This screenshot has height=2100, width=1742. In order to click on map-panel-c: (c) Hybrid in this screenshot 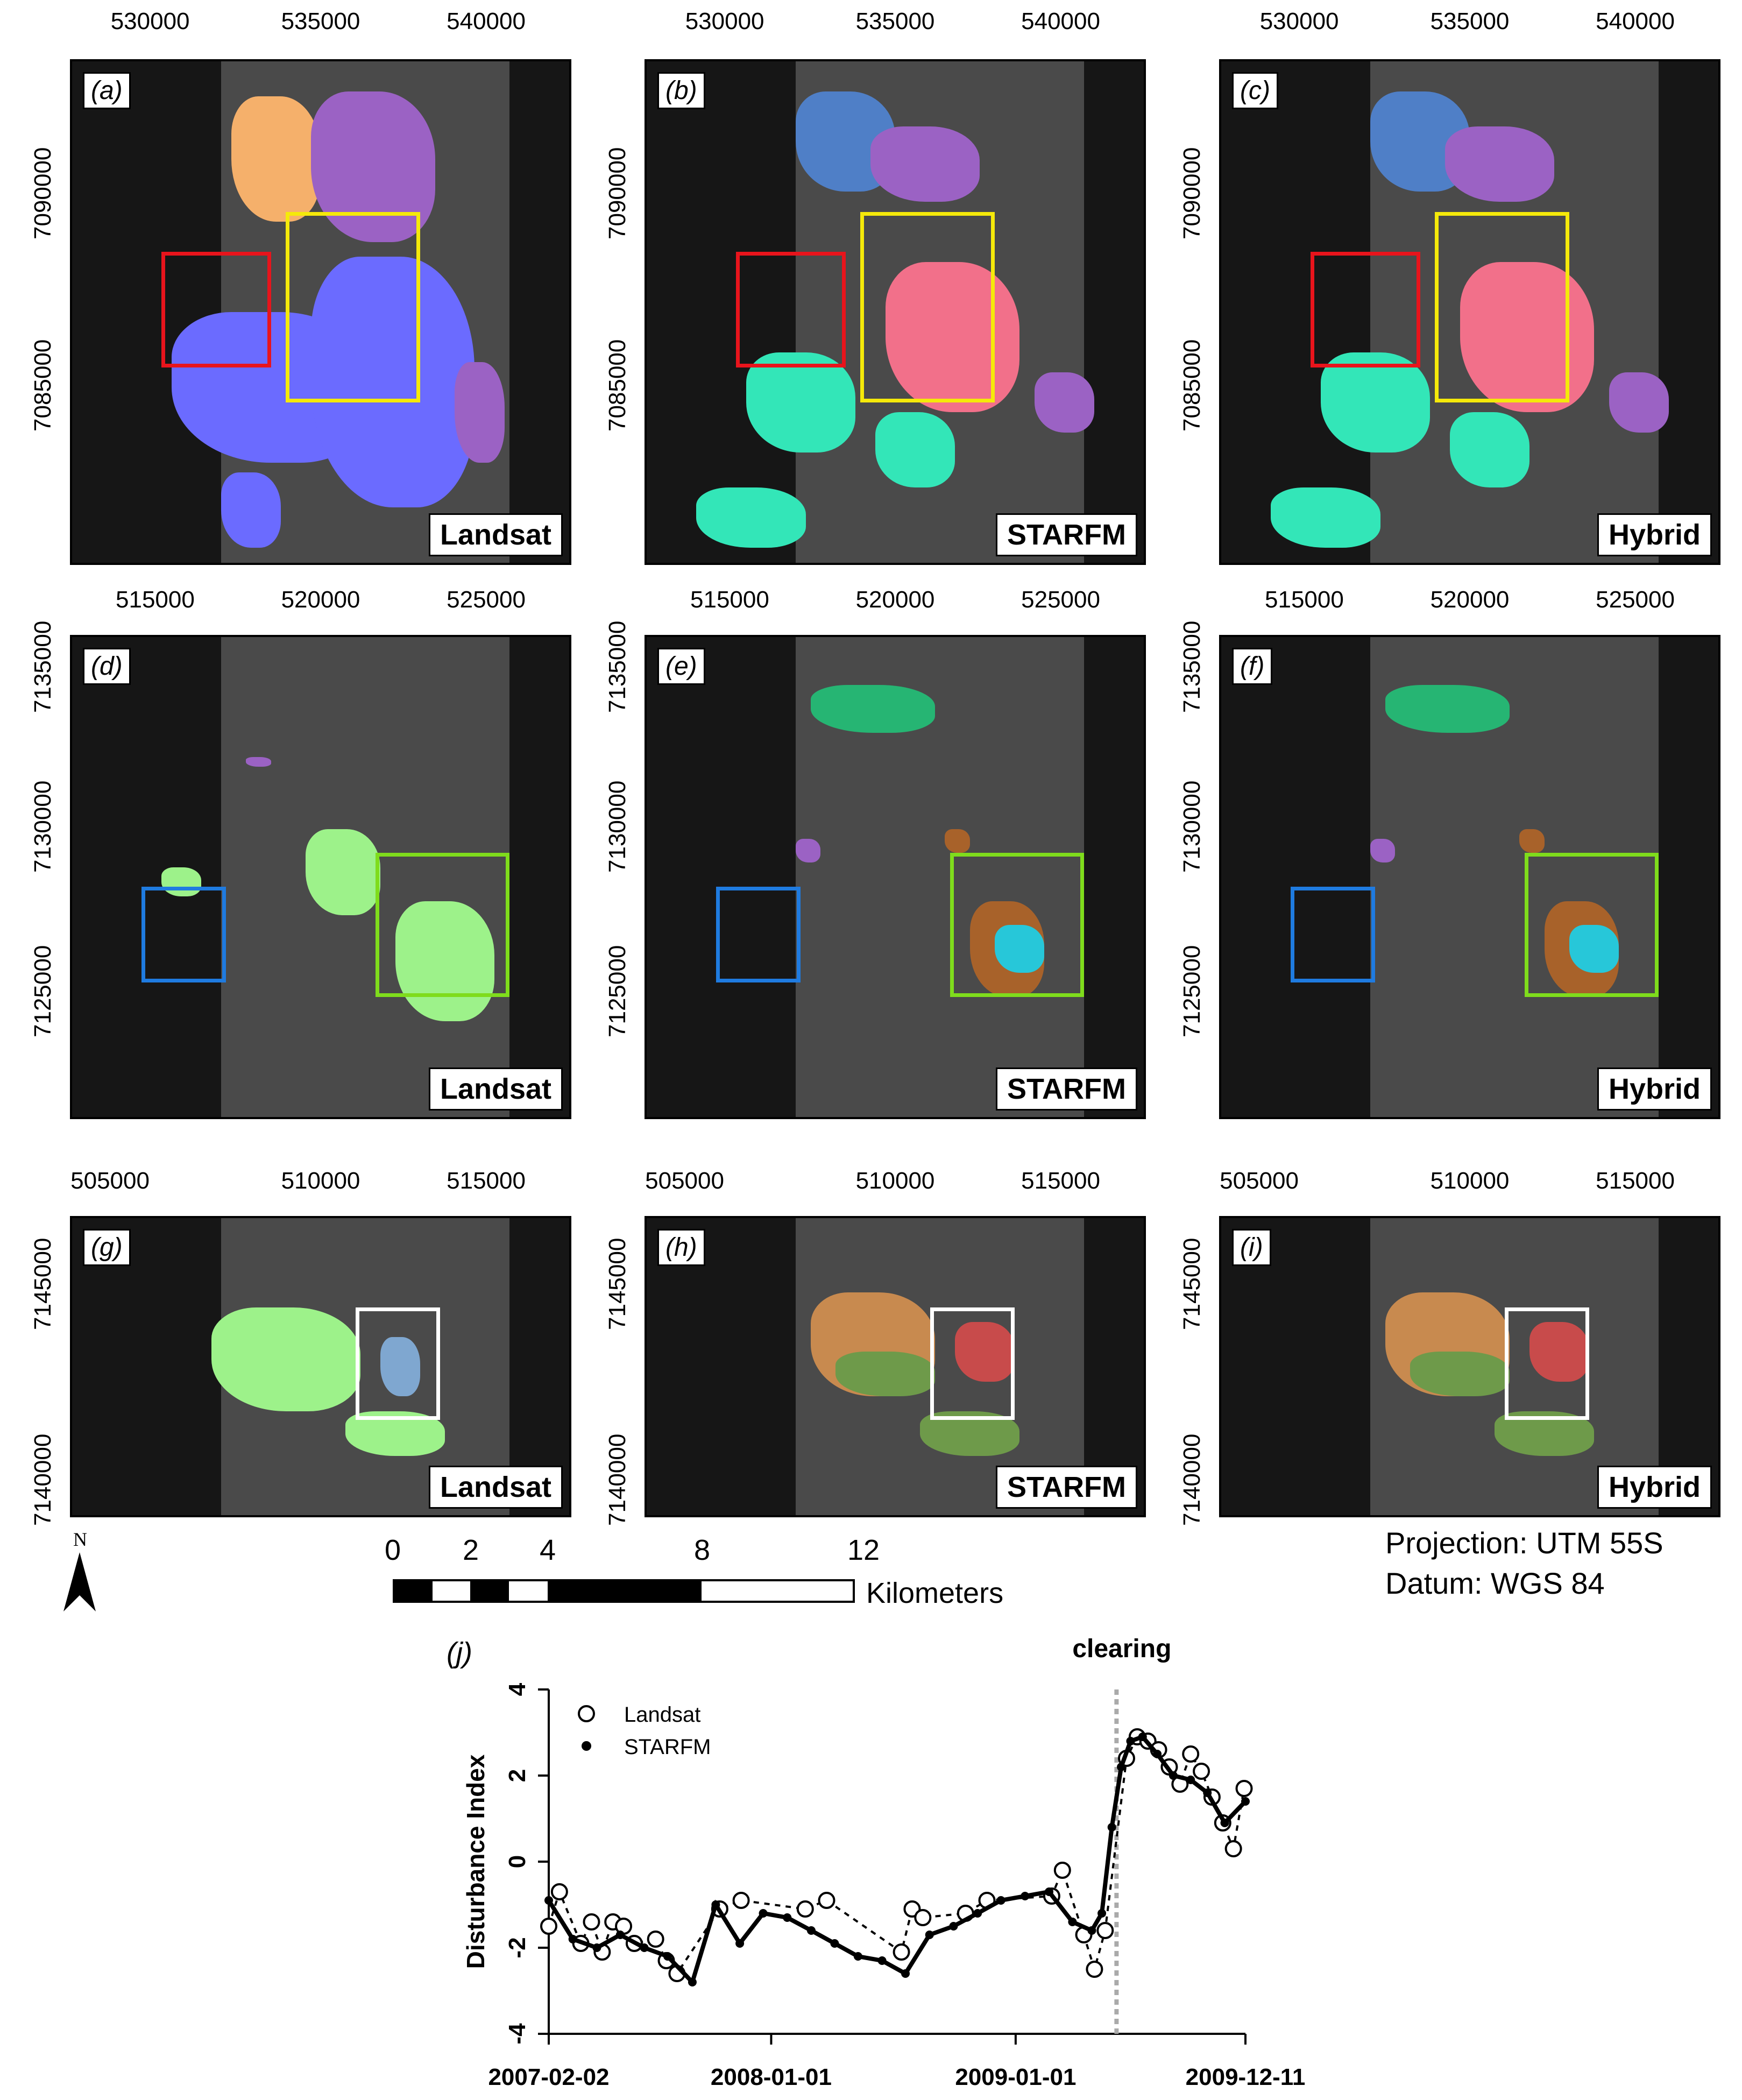, I will do `click(1469, 312)`.